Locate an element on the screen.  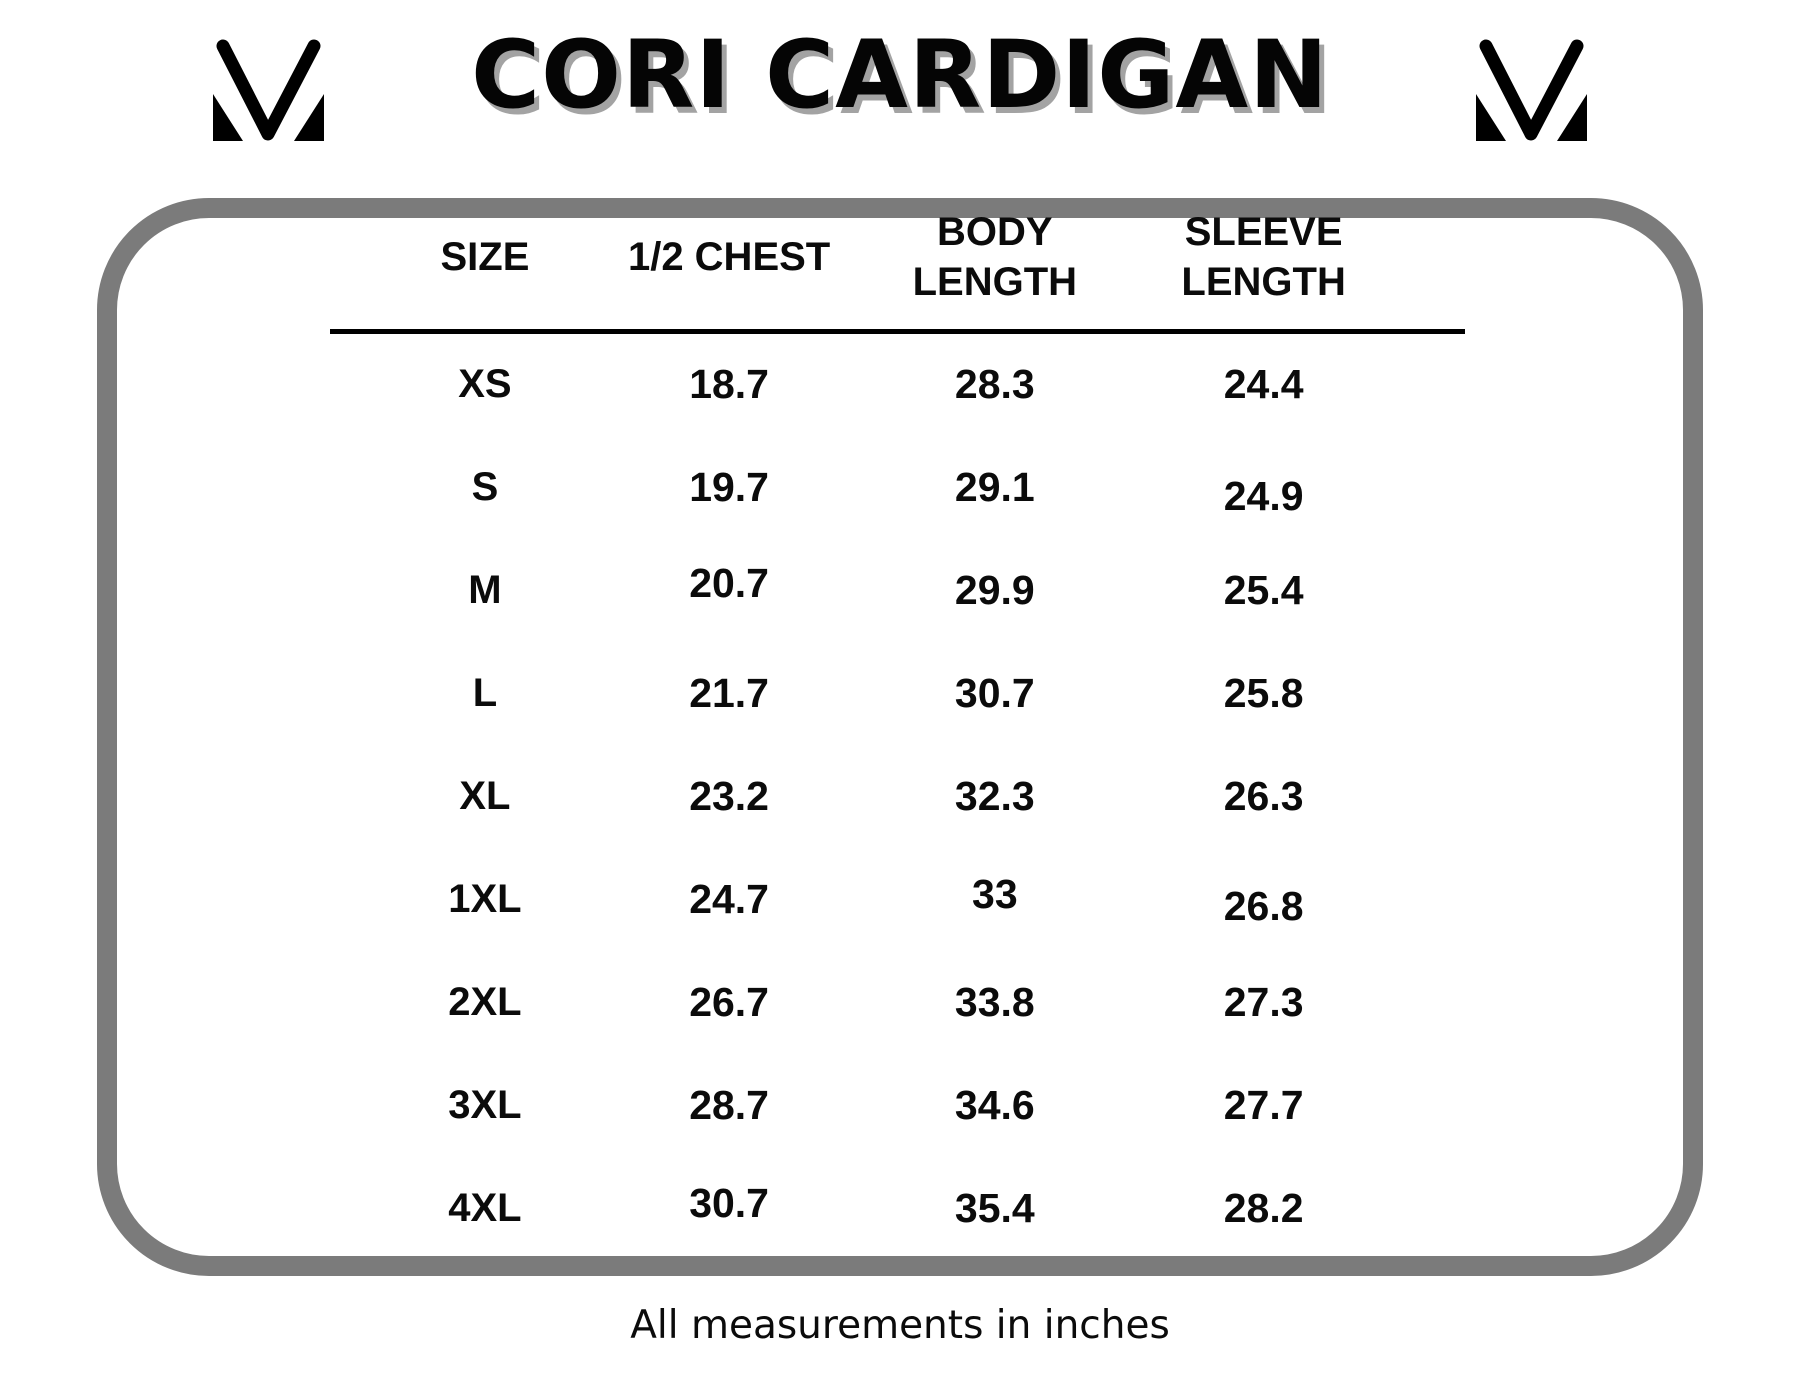
measurement-value: 24.4 is located at coordinates (1263, 384).